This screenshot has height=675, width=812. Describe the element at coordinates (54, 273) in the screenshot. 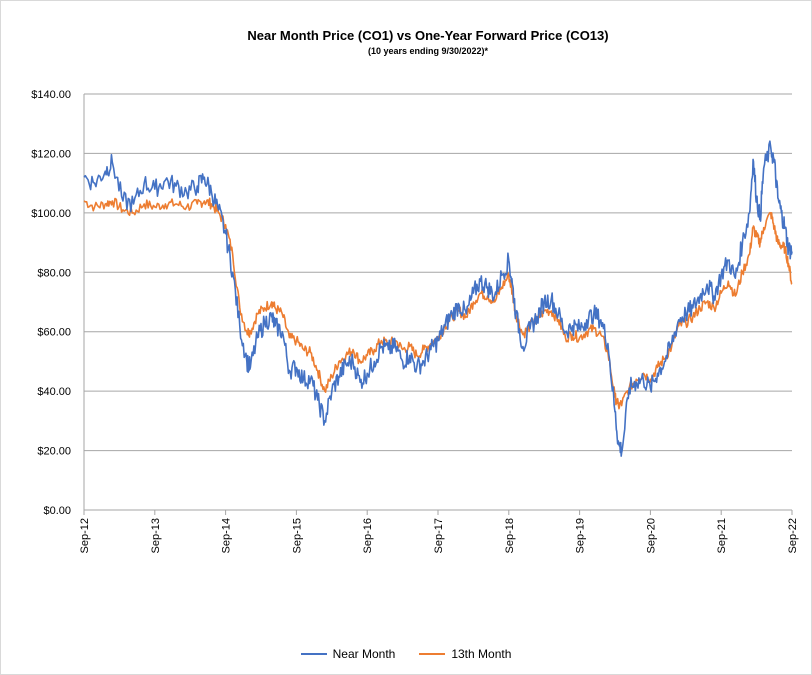

I see `y-tick-label: $80.00` at that location.